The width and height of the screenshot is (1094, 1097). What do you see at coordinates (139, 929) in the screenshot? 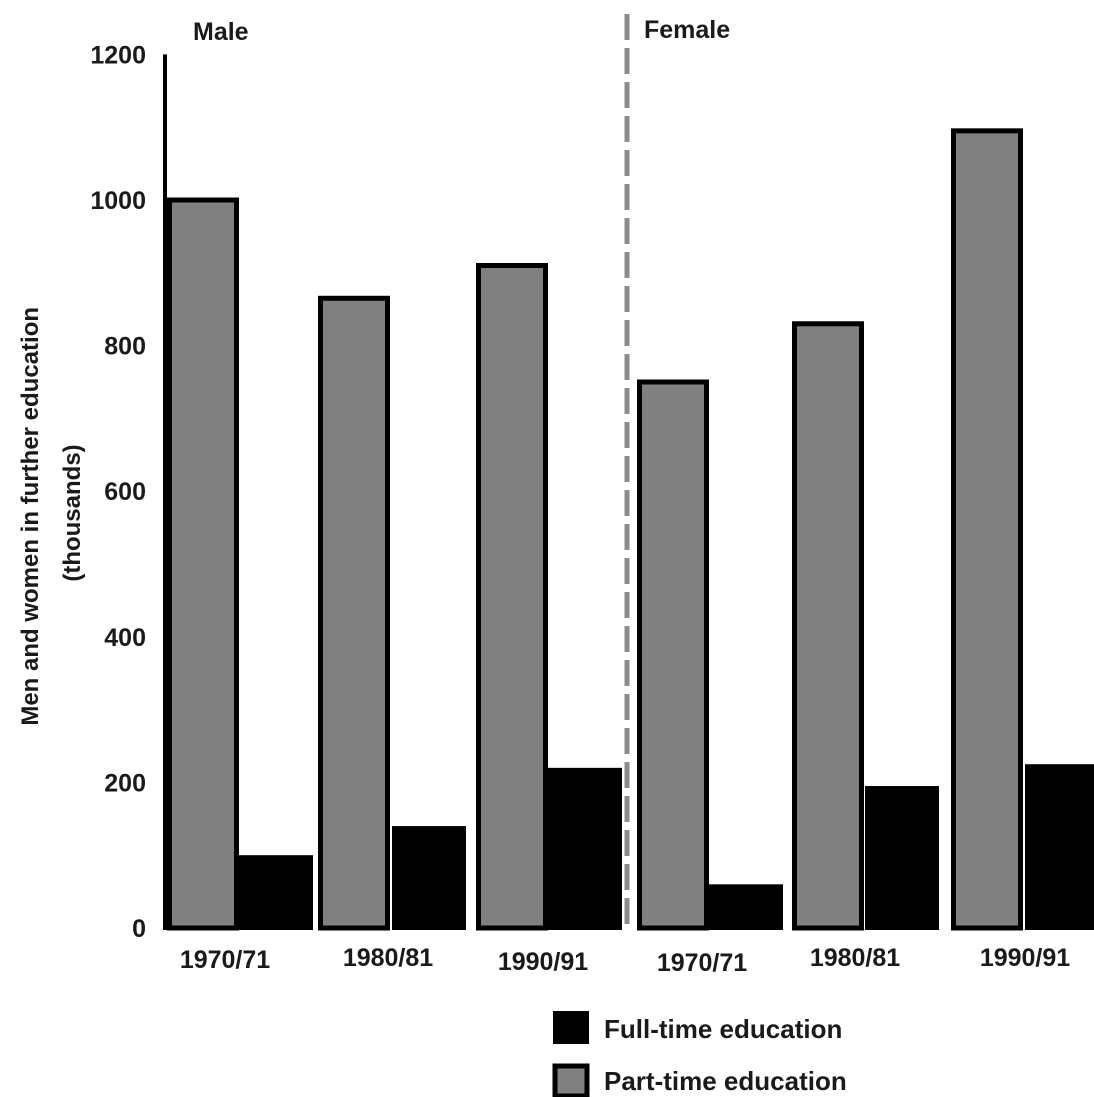
I see `y-tick-label: 0` at bounding box center [139, 929].